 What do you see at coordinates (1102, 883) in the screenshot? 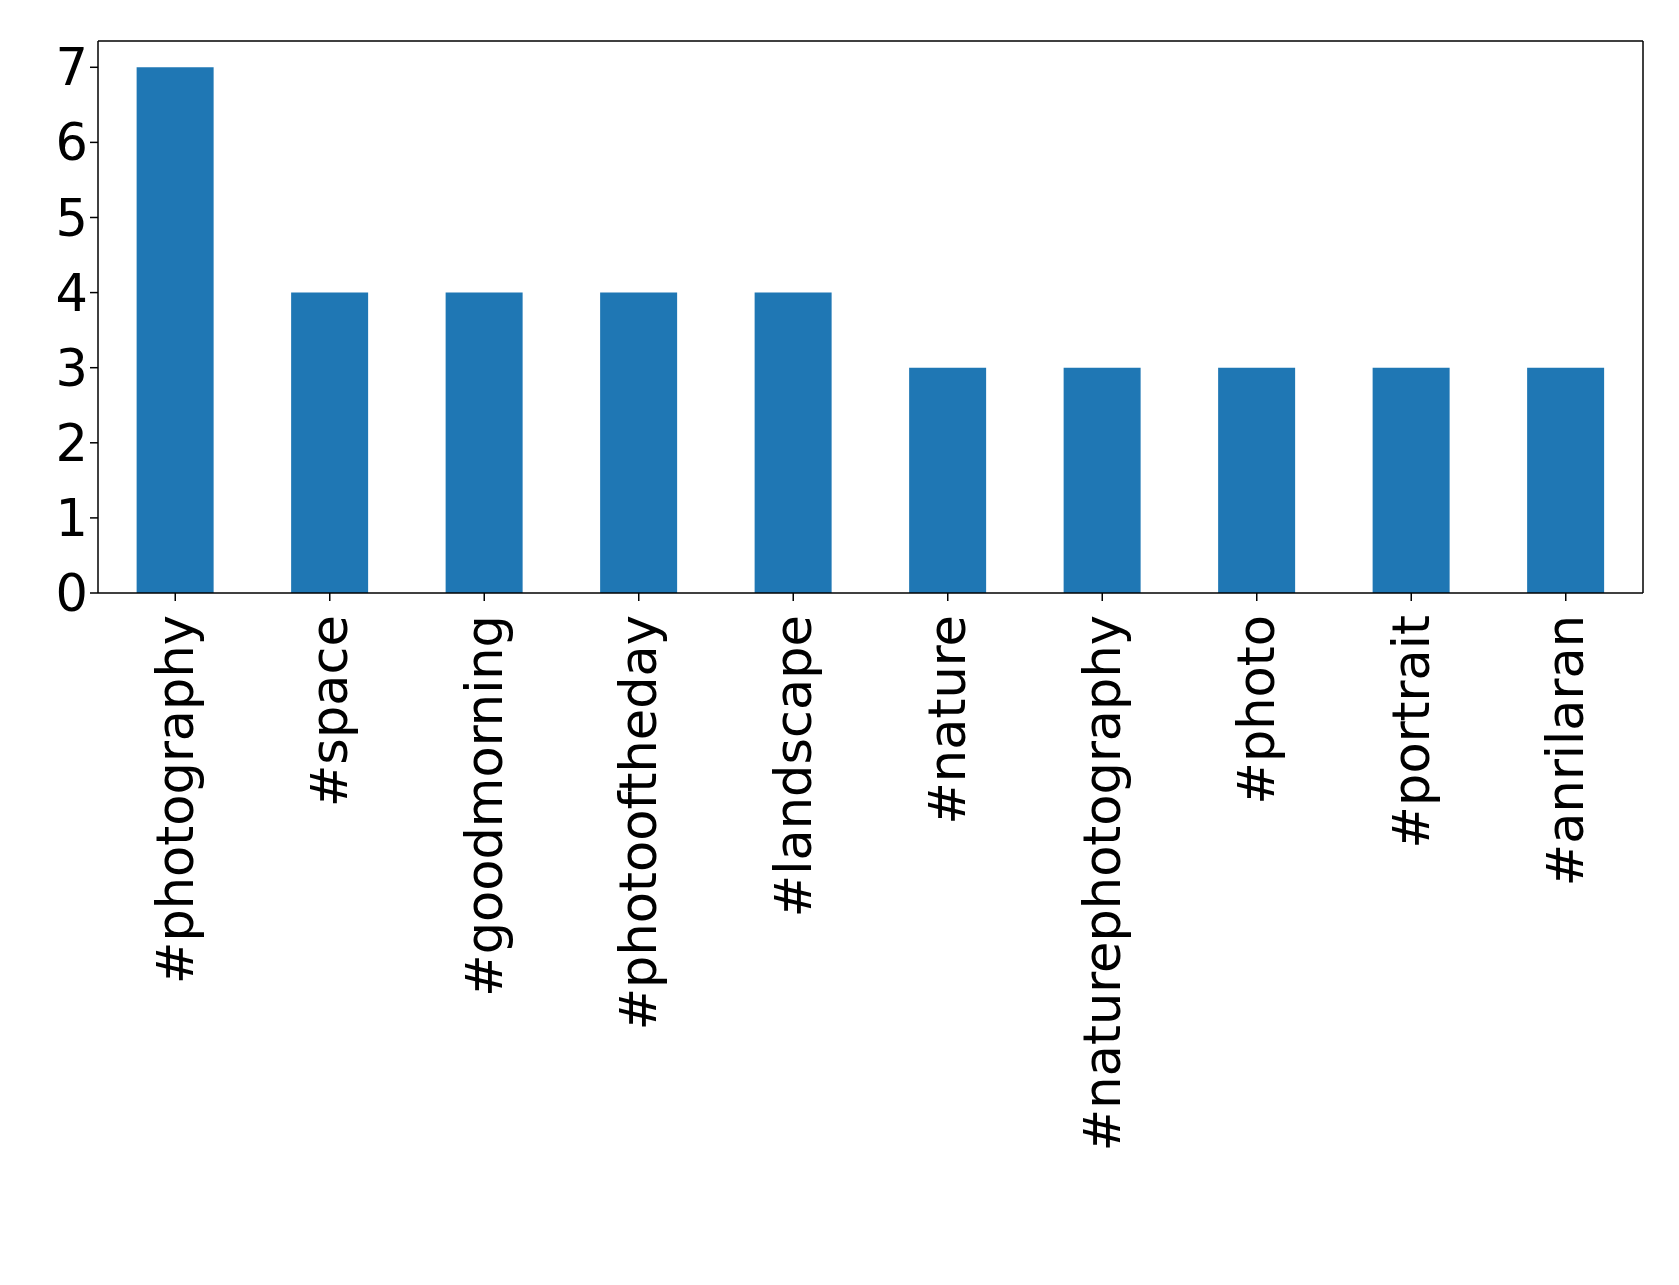
I see `x-tick-label: #naturephotography` at bounding box center [1102, 883].